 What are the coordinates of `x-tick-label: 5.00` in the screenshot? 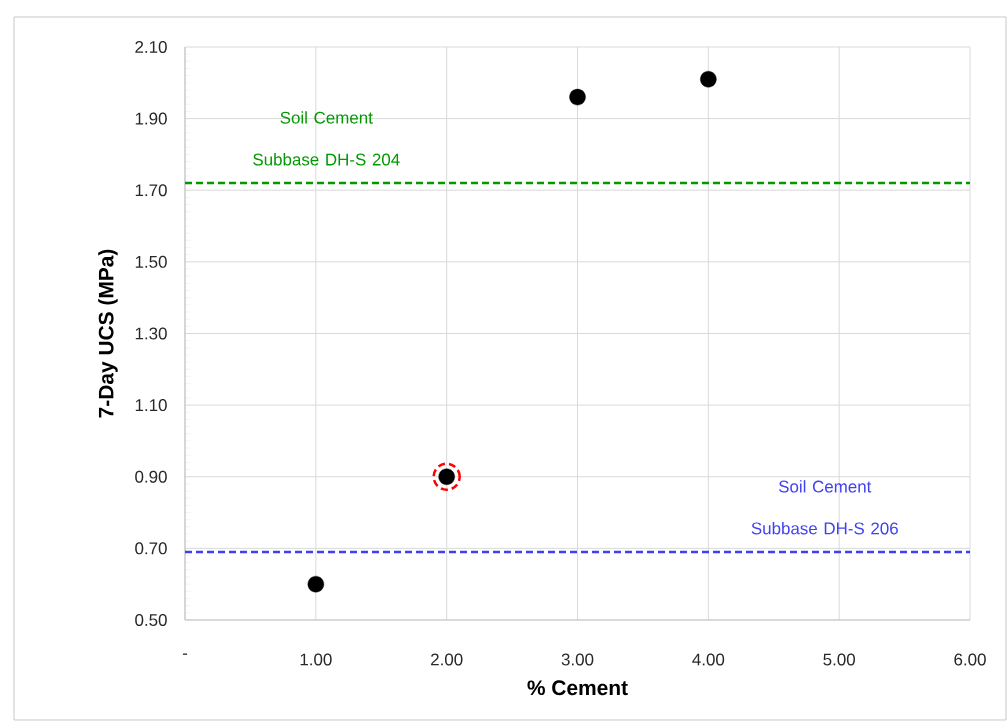 It's located at (839, 659).